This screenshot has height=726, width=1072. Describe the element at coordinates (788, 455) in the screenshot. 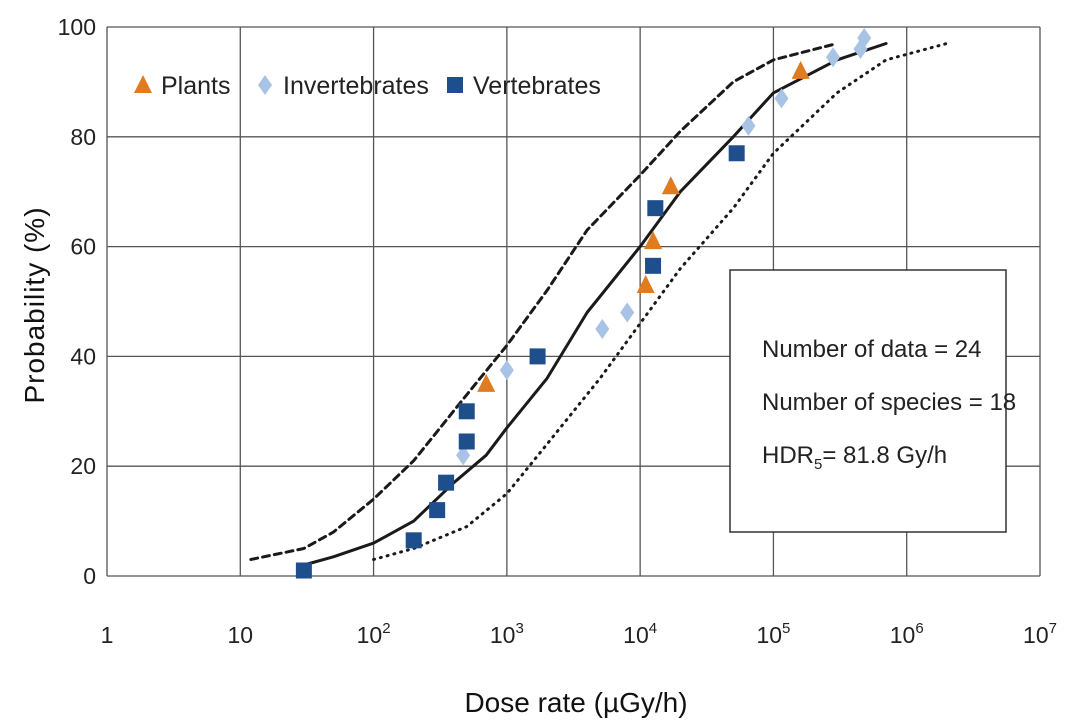

I see `stats-hdr5-base: HDR` at that location.